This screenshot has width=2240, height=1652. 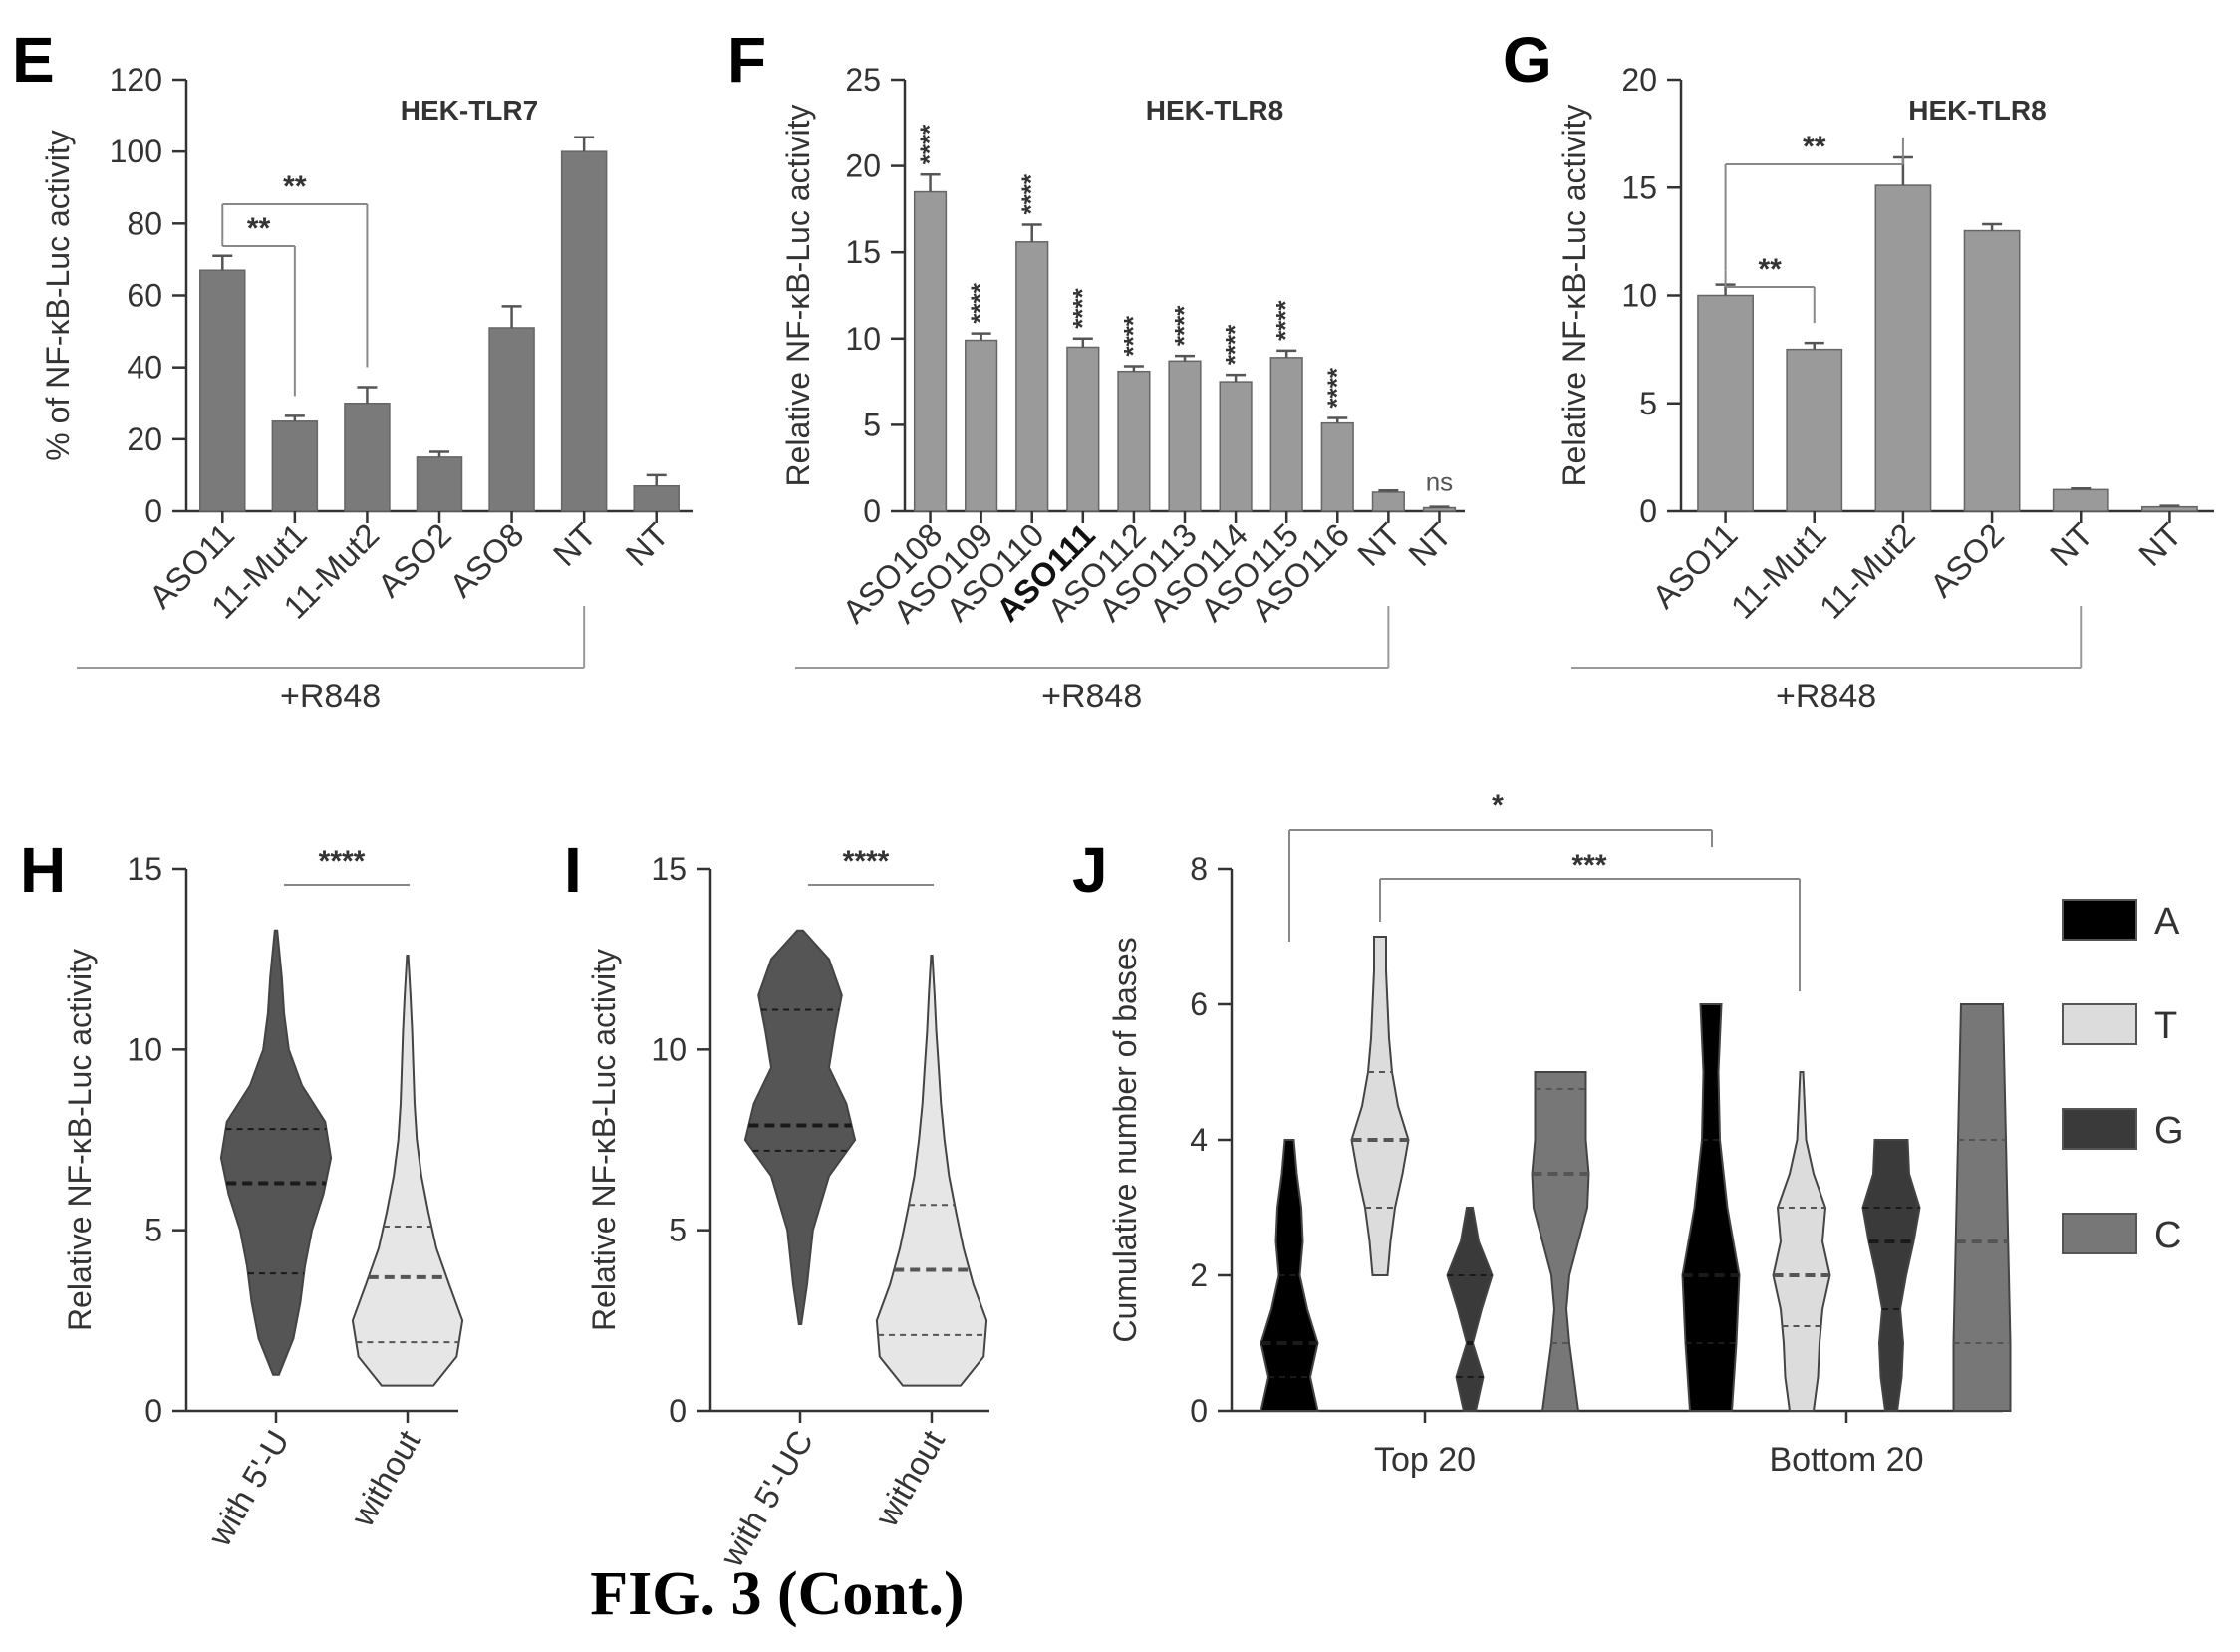 I want to click on significance-label: *, so click(x=1498, y=805).